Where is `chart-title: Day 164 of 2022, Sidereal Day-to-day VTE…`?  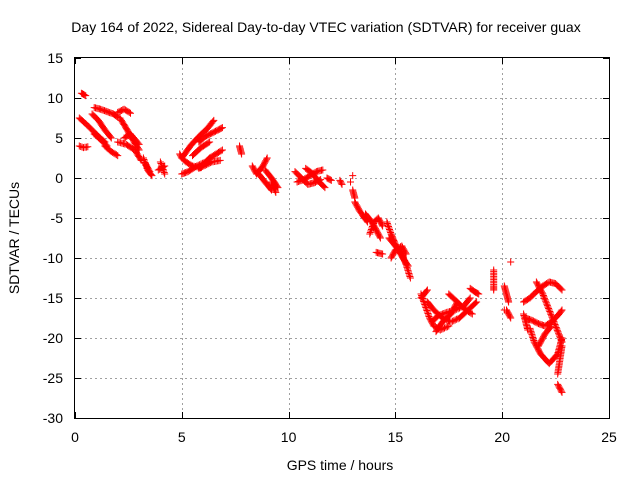
chart-title: Day 164 of 2022, Sidereal Day-to-day VTE… is located at coordinates (325, 27).